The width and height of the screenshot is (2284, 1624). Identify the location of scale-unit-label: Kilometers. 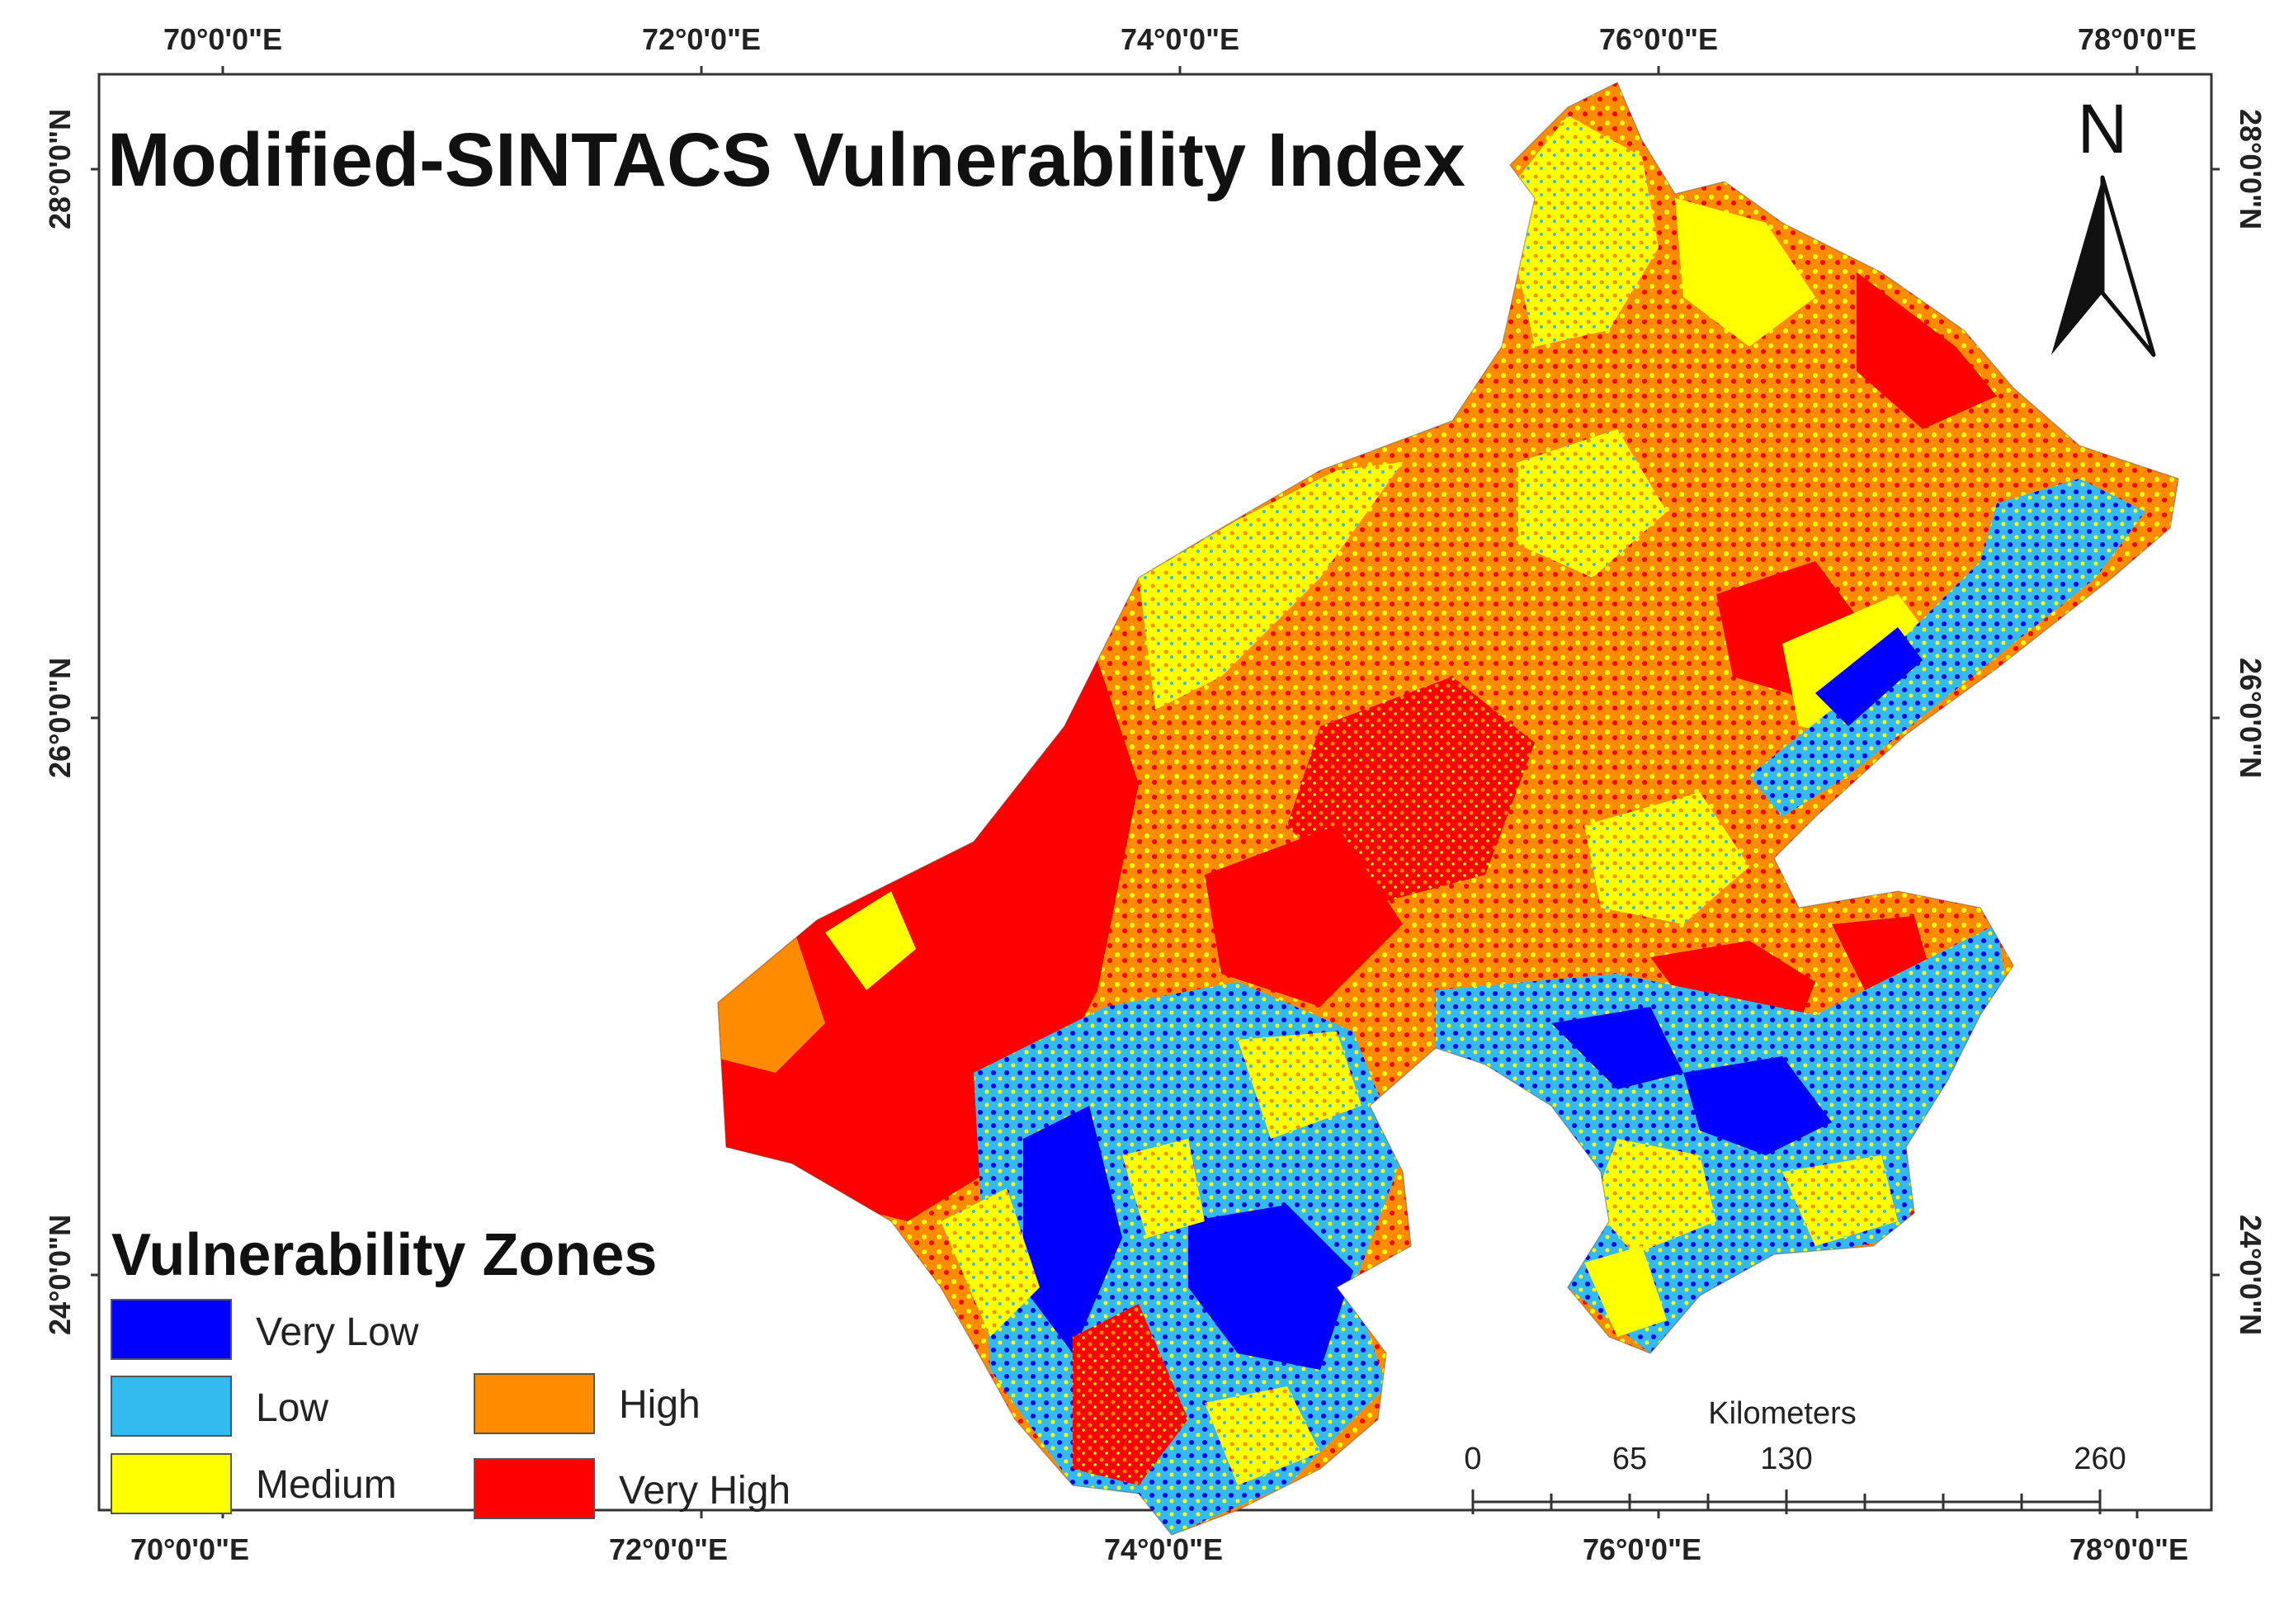
(1783, 1413).